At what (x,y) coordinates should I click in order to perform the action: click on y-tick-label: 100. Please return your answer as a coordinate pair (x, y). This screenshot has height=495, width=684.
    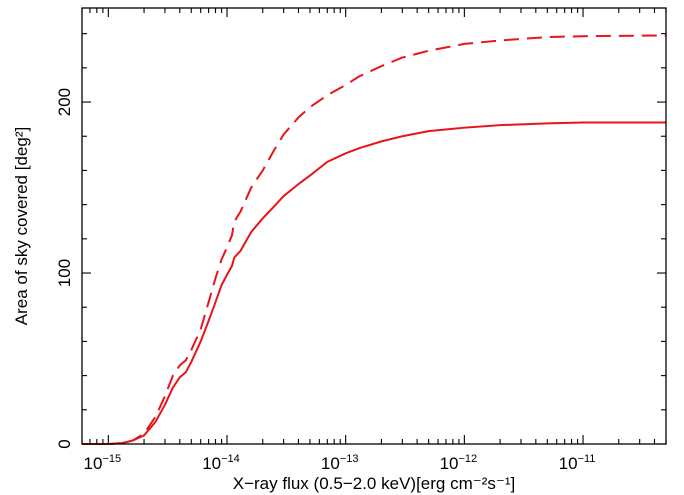
    Looking at the image, I should click on (64, 273).